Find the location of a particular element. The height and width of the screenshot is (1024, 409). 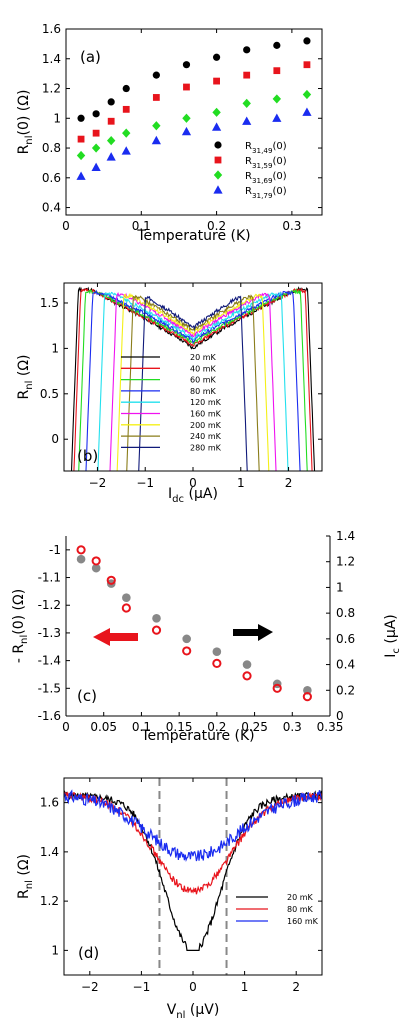

panel-a-frame is located at coordinates (194, 122).